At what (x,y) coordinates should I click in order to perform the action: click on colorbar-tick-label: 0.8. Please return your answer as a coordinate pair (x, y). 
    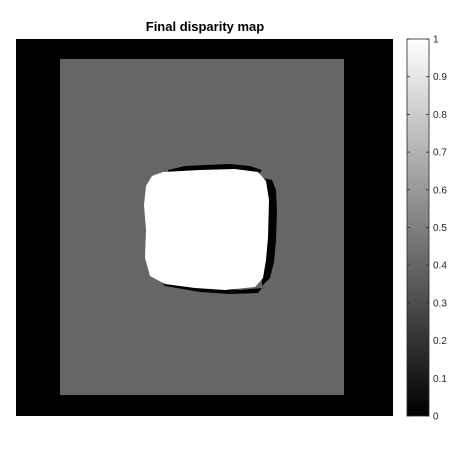
    Looking at the image, I should click on (440, 115).